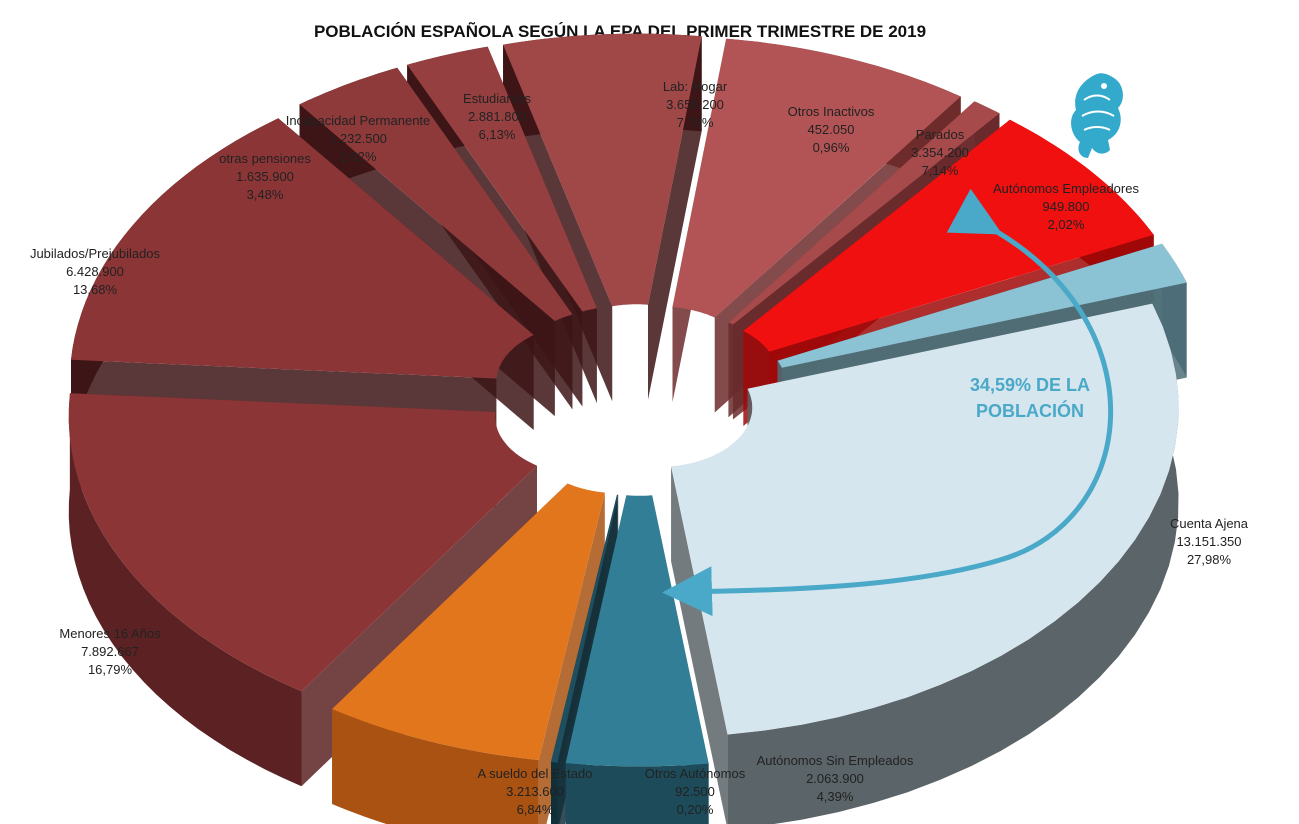 Image resolution: width=1299 pixels, height=824 pixels. I want to click on slice-label-pct: 3,48%, so click(265, 194).